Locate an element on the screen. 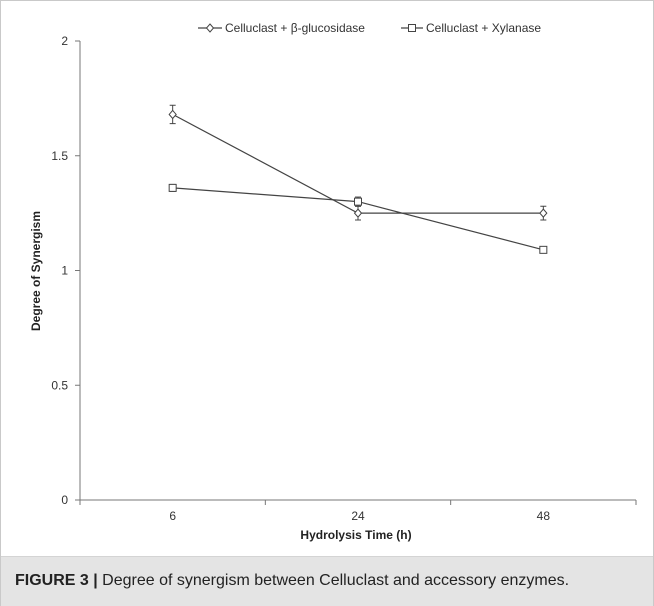 The width and height of the screenshot is (654, 606). y-tick-label: 0.5 is located at coordinates (59, 385).